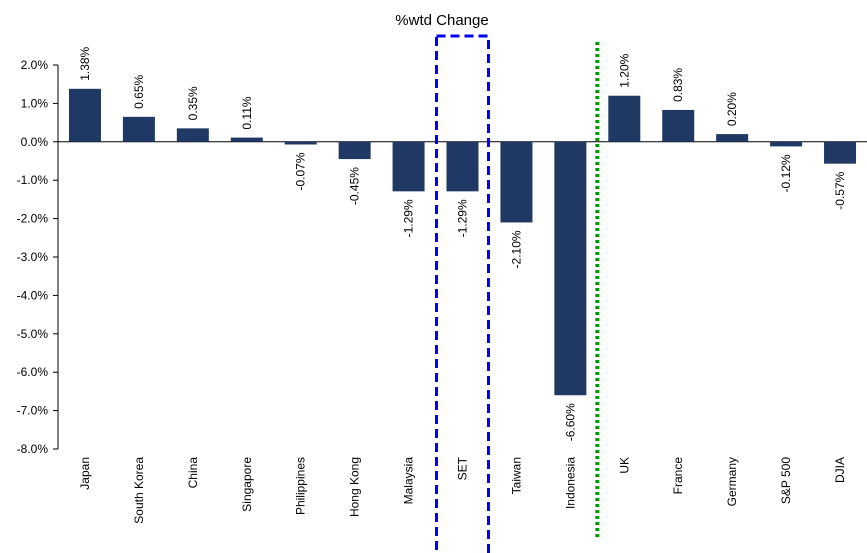 The width and height of the screenshot is (867, 553). Describe the element at coordinates (678, 85) in the screenshot. I see `data-label: 0.83%` at that location.